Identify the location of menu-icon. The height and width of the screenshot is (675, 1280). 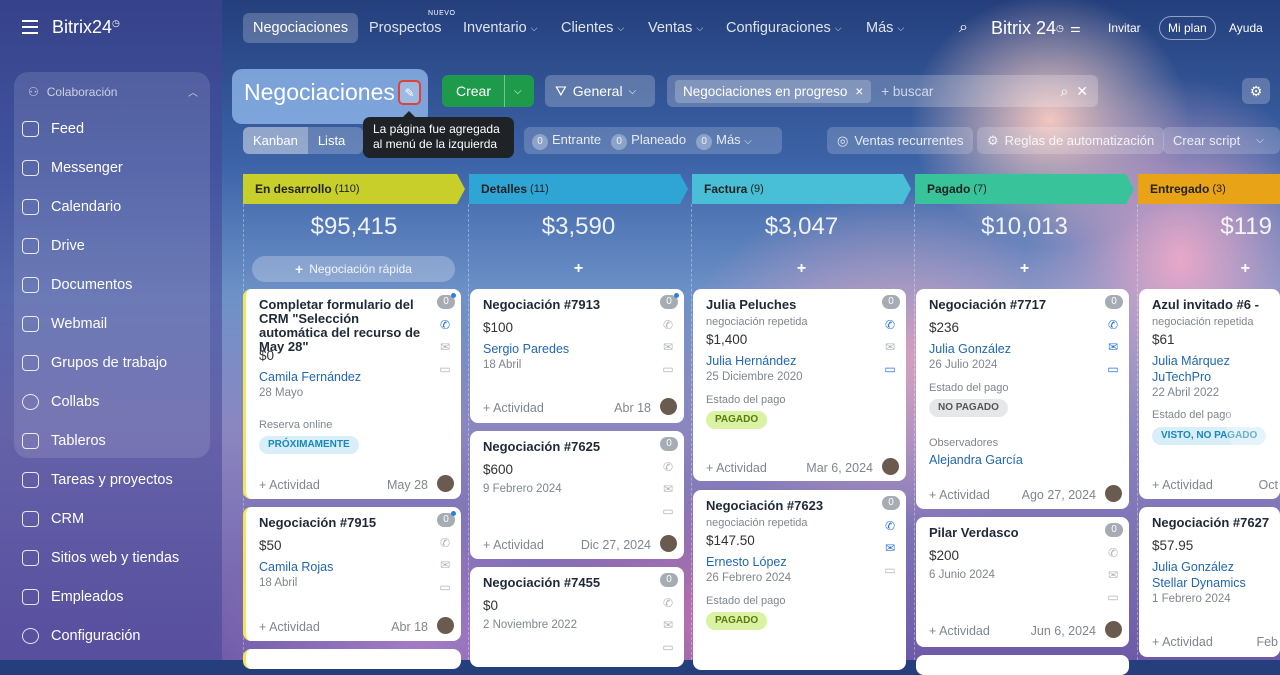
(30, 27).